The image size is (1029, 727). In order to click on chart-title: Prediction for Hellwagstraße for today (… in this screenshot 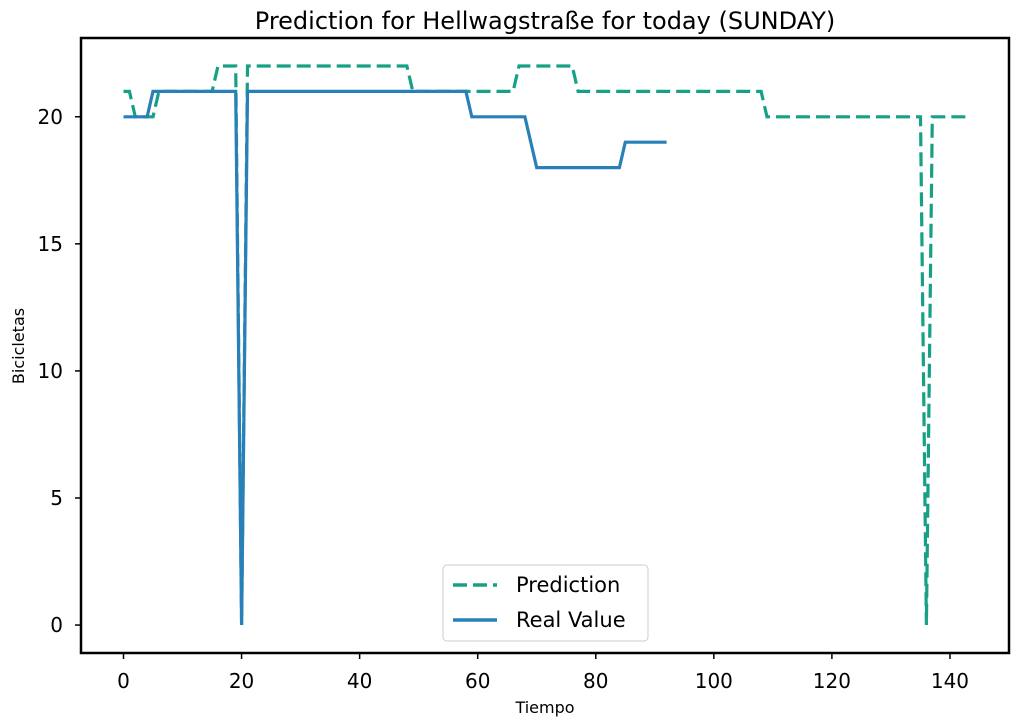, I will do `click(545, 21)`.